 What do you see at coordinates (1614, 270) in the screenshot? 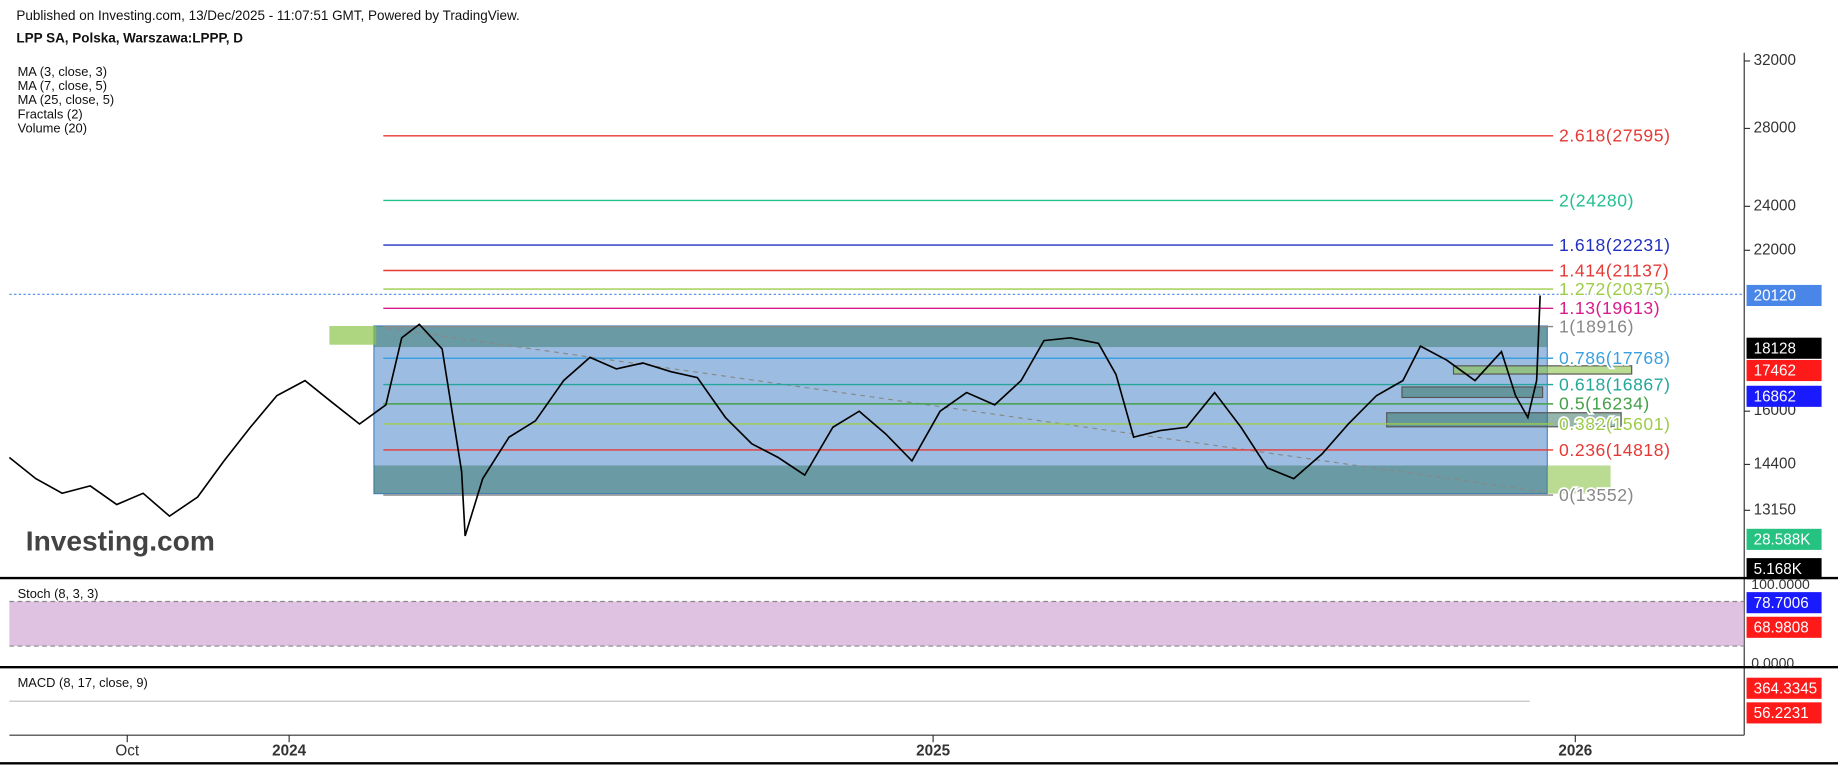
I see `fib-label: 1.414(21137)` at bounding box center [1614, 270].